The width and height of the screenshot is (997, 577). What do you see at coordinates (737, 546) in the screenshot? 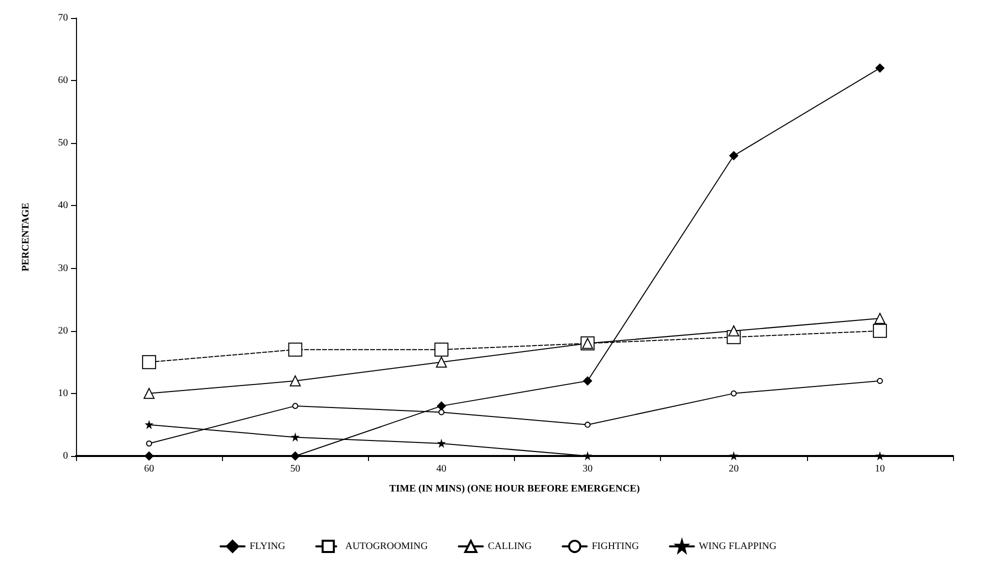
I see `legend-label: WING FLAPPING` at bounding box center [737, 546].